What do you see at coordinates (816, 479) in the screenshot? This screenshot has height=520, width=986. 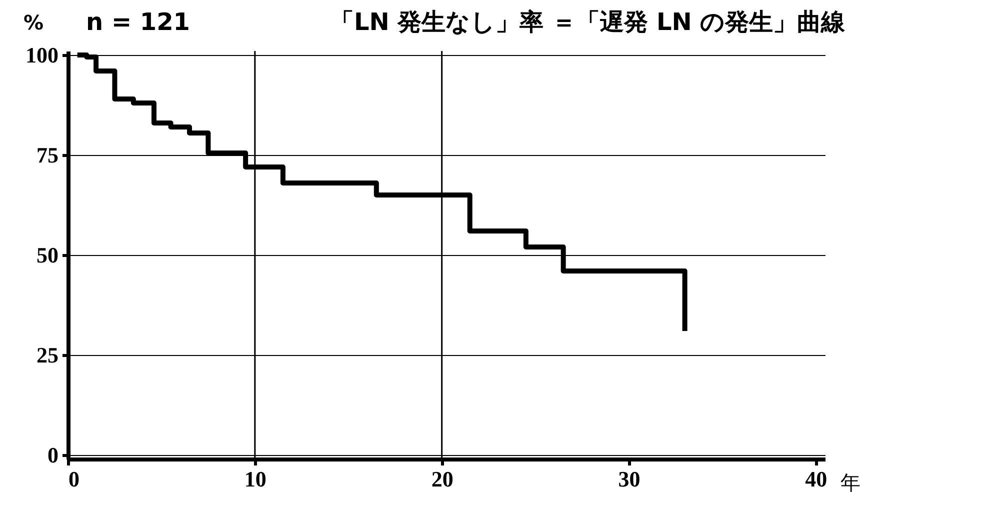 I see `x-tick-label: 40` at bounding box center [816, 479].